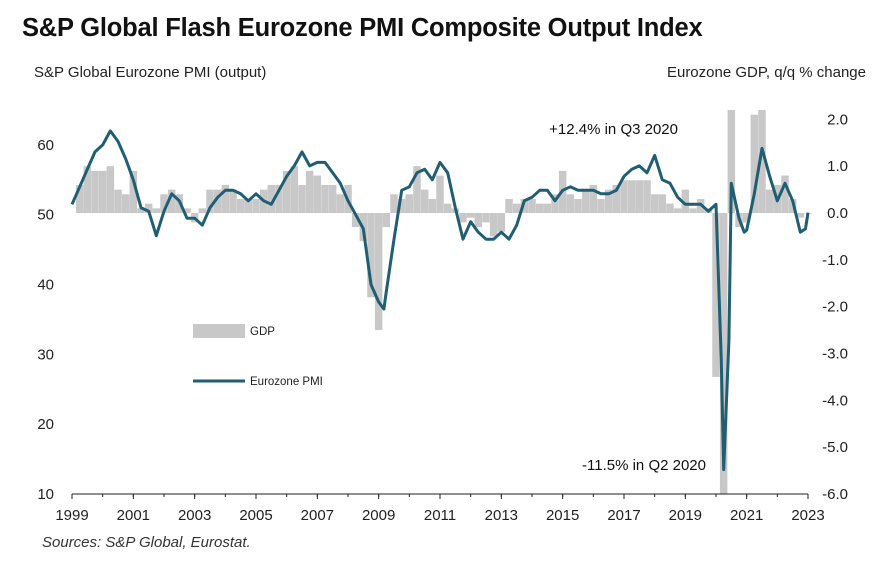 This screenshot has width=896, height=562. Describe the element at coordinates (146, 542) in the screenshot. I see `source-note: Sources: S&P Global, Eurostat.` at that location.